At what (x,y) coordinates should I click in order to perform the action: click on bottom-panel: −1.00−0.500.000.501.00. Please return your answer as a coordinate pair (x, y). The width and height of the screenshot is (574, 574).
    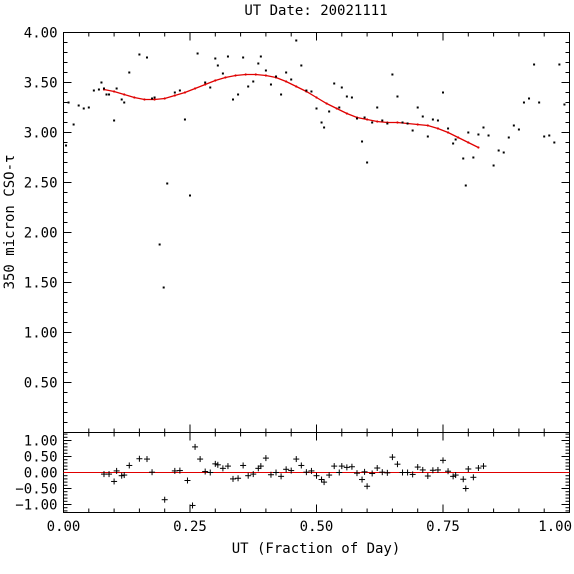
    Looking at the image, I should click on (292, 473).